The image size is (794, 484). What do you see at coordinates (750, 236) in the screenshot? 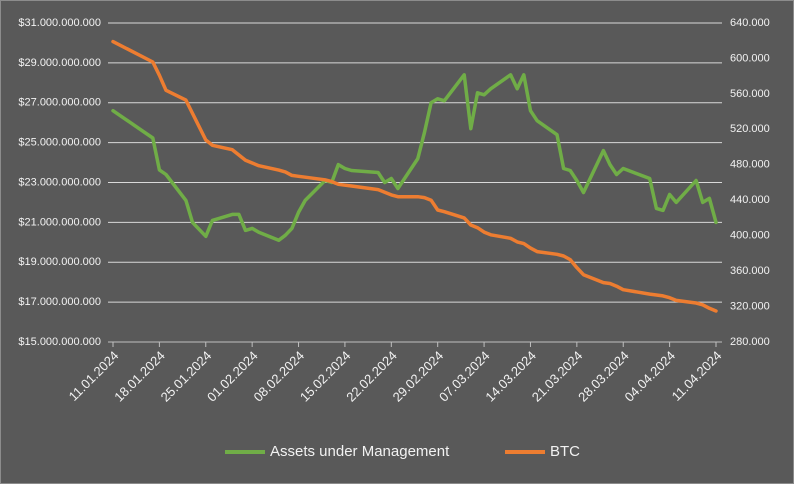
I see `y2-tick-label: 400.000` at bounding box center [750, 236].